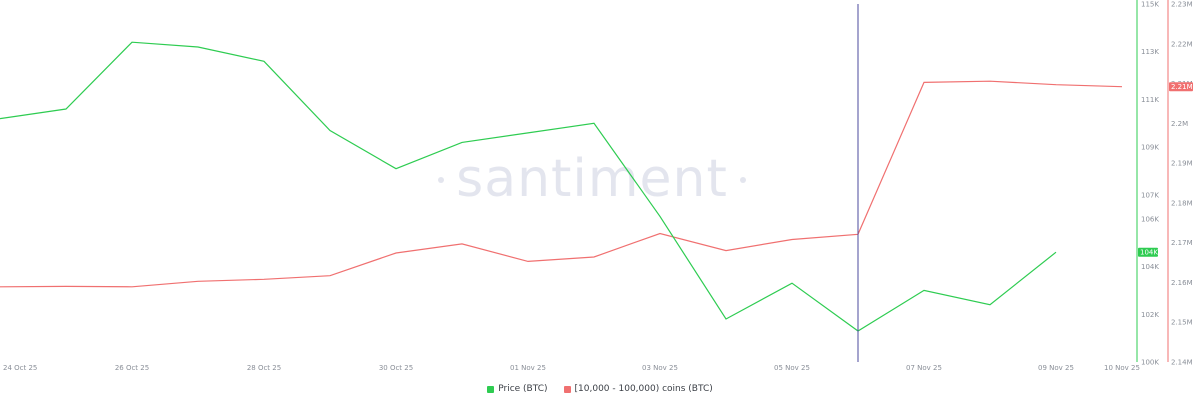 This screenshot has height=406, width=1200. I want to click on holders-tick-label: 2.2M, so click(1179, 124).